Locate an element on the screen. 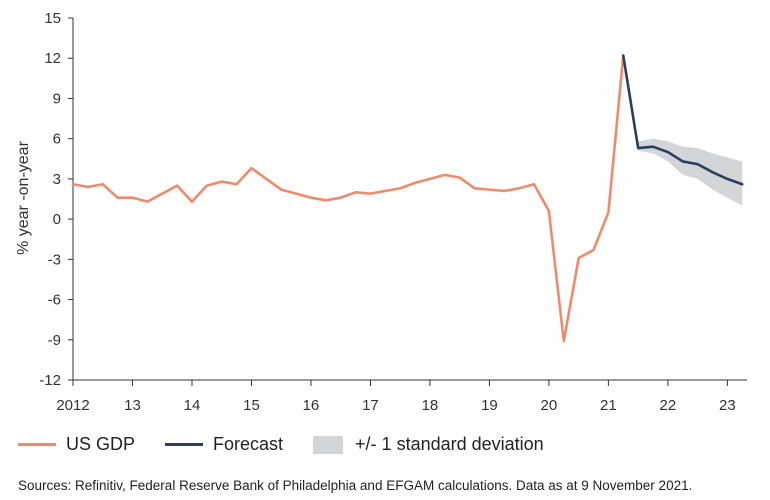 Image resolution: width=770 pixels, height=500 pixels. legend: US GDP Forecast +/- 1 standard deviation is located at coordinates (296, 444).